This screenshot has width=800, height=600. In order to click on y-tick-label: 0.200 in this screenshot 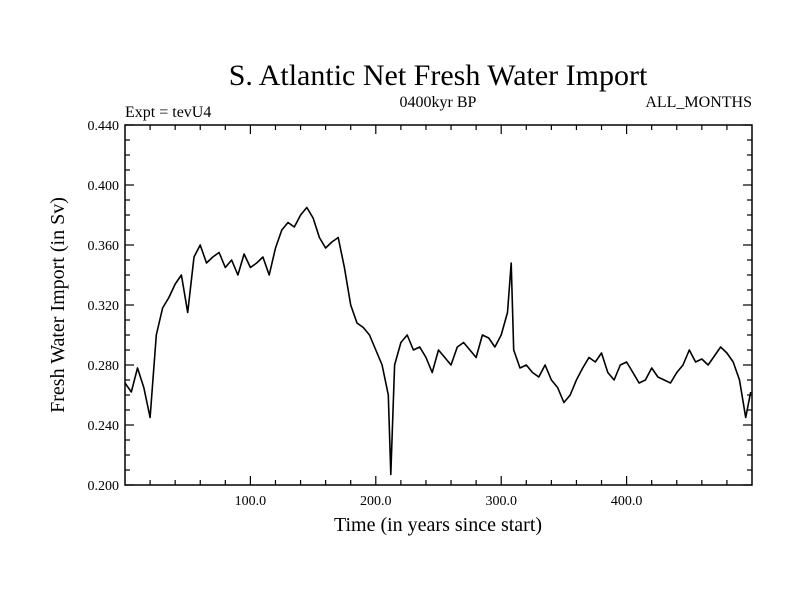, I will do `click(104, 486)`.